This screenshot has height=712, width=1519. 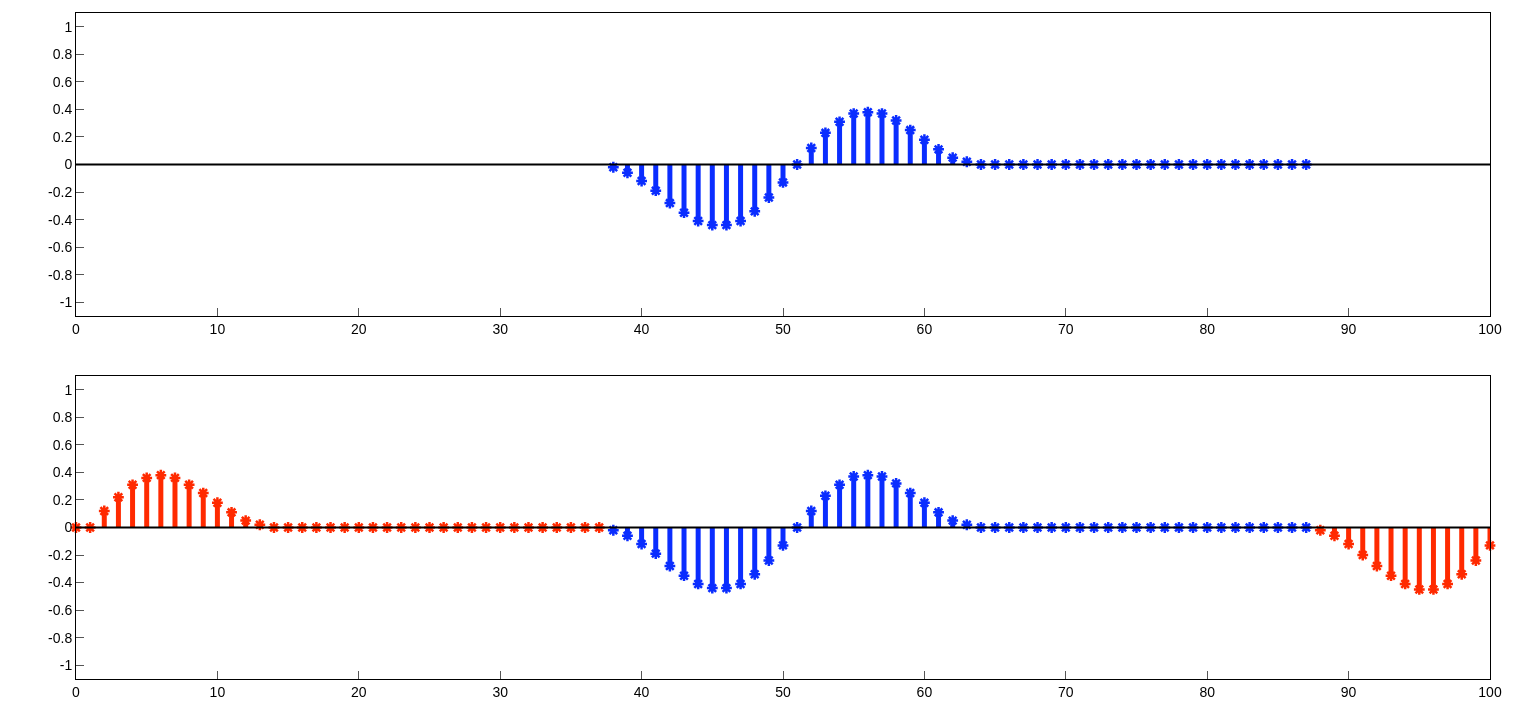 What do you see at coordinates (60, 637) in the screenshot?
I see `y-tick-label: -0.8` at bounding box center [60, 637].